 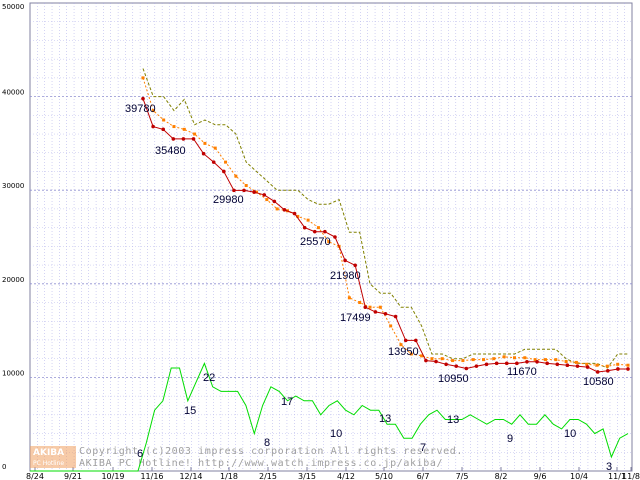 I want to click on price-label: 11670, so click(x=522, y=372).